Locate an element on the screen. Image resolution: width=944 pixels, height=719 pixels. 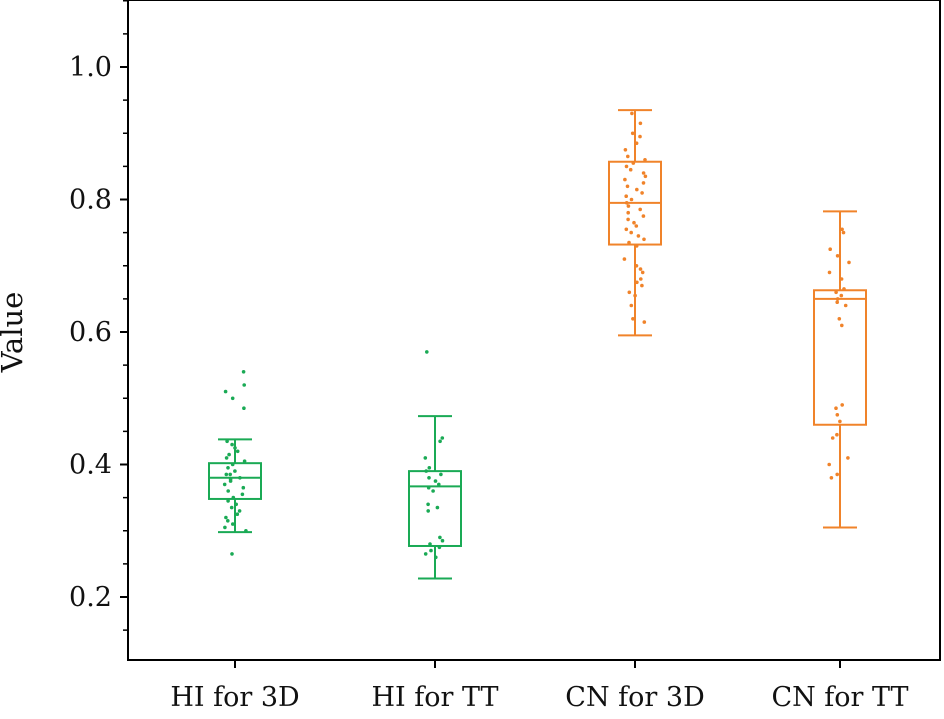
y-axis: 0.2 0.4 0.6 0.8 1.0 is located at coordinates (98, 315).